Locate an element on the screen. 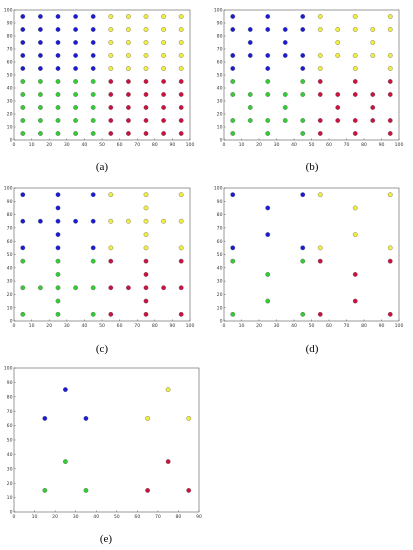 The image size is (413, 550). x-tick-label: 90 is located at coordinates (172, 326).